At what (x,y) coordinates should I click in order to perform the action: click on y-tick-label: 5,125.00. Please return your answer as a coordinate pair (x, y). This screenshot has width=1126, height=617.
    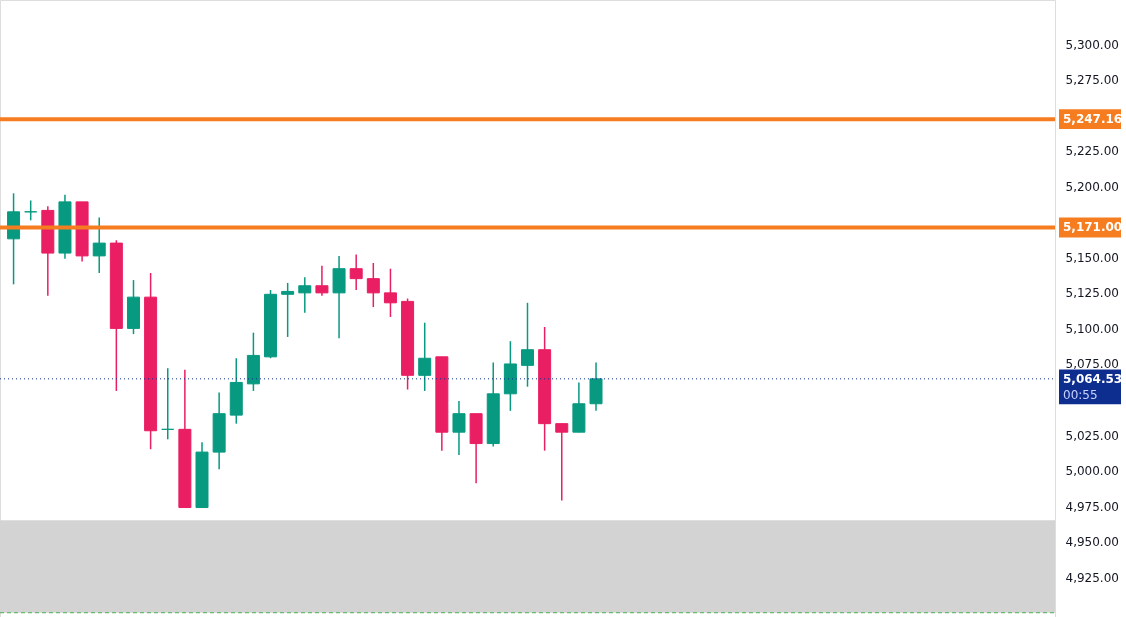
    Looking at the image, I should click on (1092, 293).